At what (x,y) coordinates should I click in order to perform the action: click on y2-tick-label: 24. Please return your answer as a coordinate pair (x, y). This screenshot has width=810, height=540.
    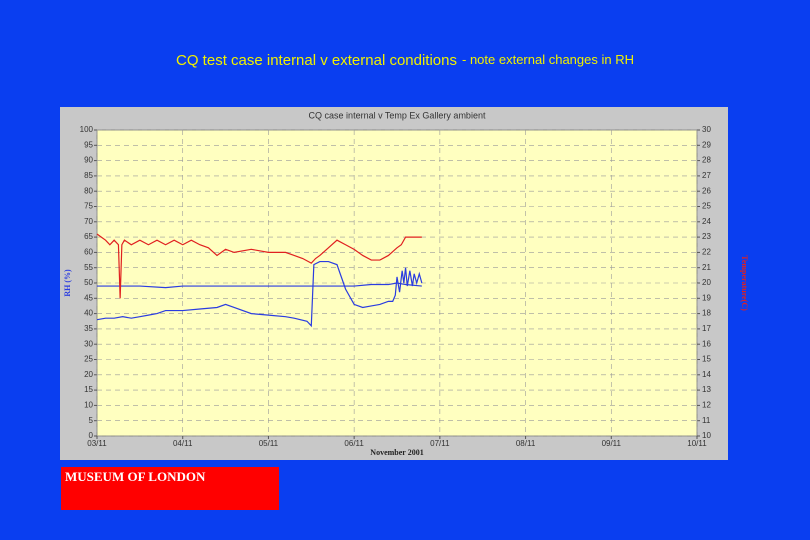
    Looking at the image, I should click on (706, 221).